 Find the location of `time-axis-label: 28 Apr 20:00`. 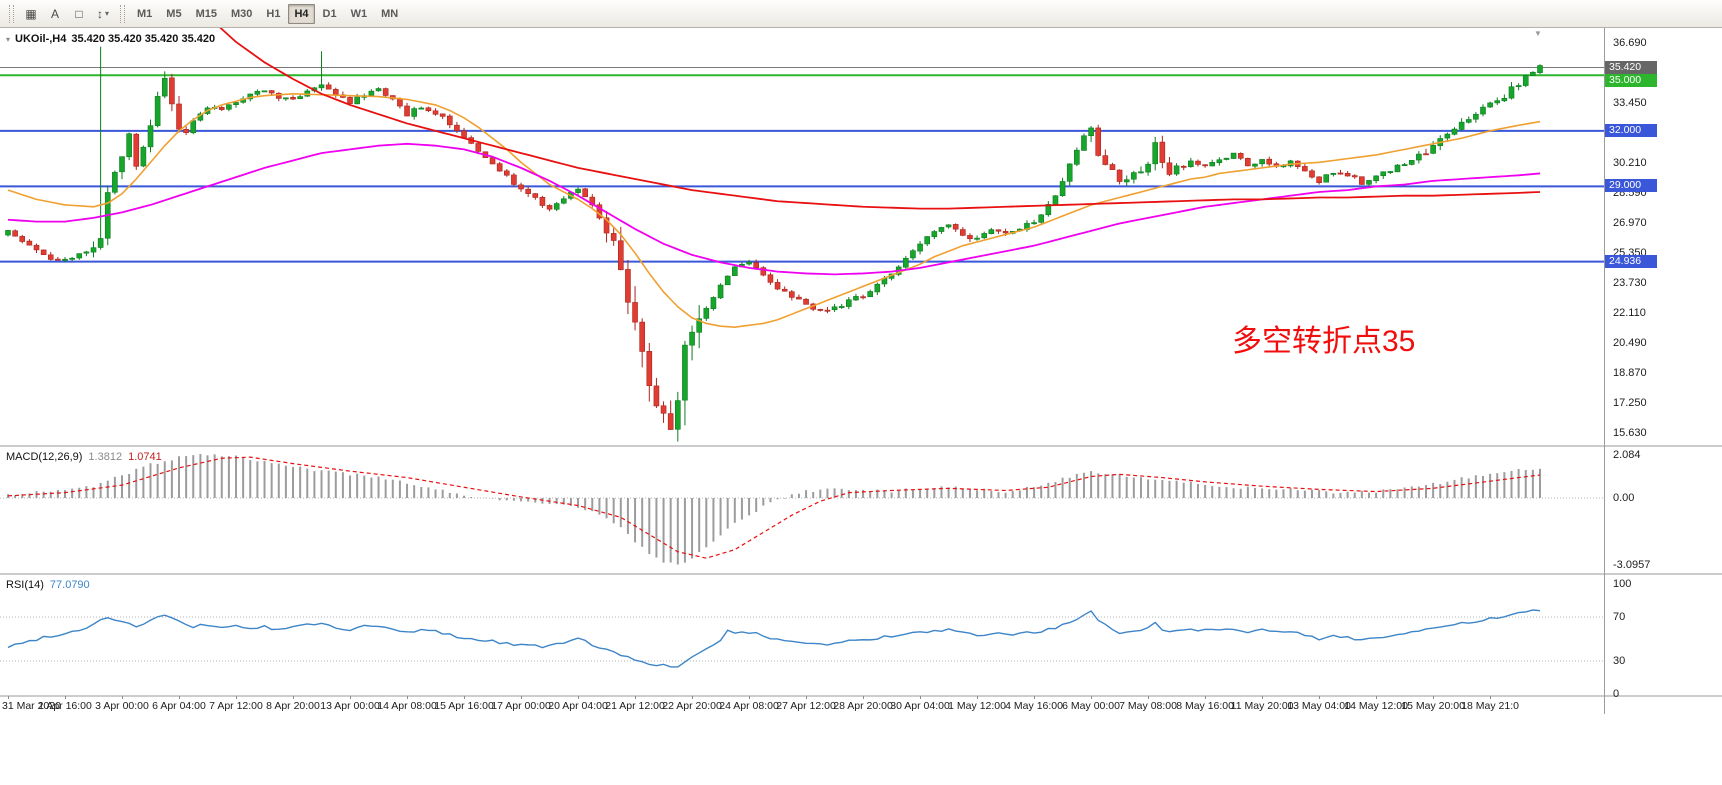

time-axis-label: 28 Apr 20:00 is located at coordinates (863, 706).